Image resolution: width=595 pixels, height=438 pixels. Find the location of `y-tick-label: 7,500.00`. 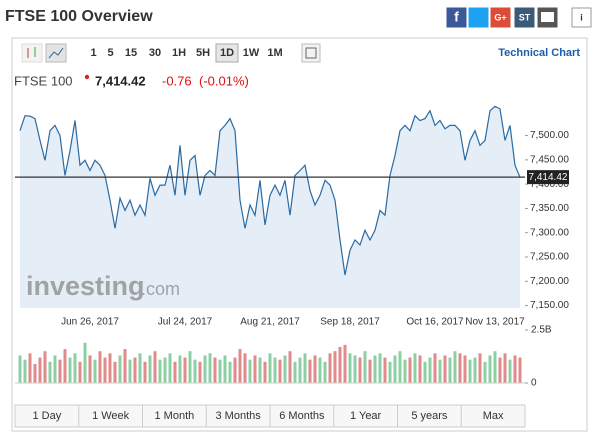

y-tick-label: 7,500.00 is located at coordinates (549, 135).